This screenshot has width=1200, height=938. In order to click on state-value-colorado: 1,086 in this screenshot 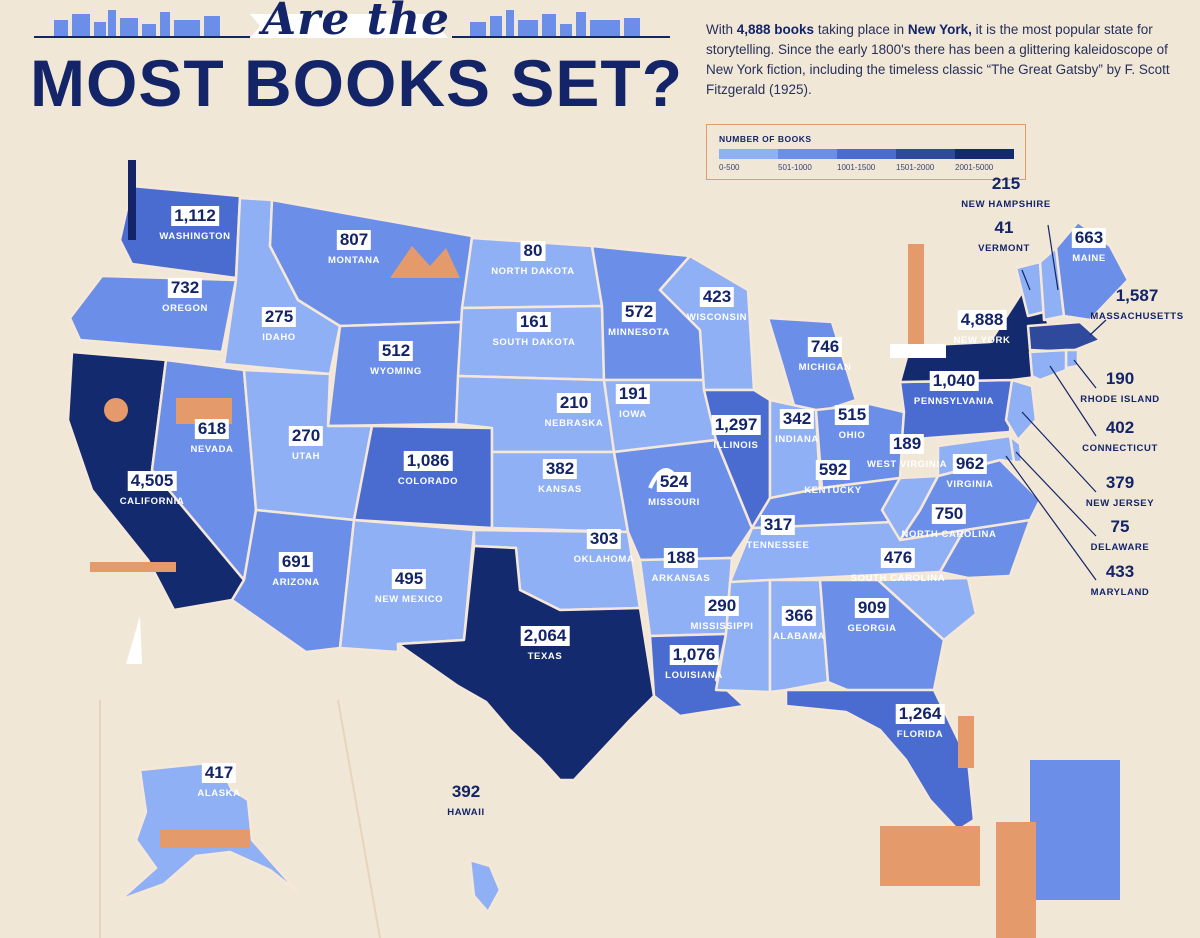, I will do `click(428, 461)`.